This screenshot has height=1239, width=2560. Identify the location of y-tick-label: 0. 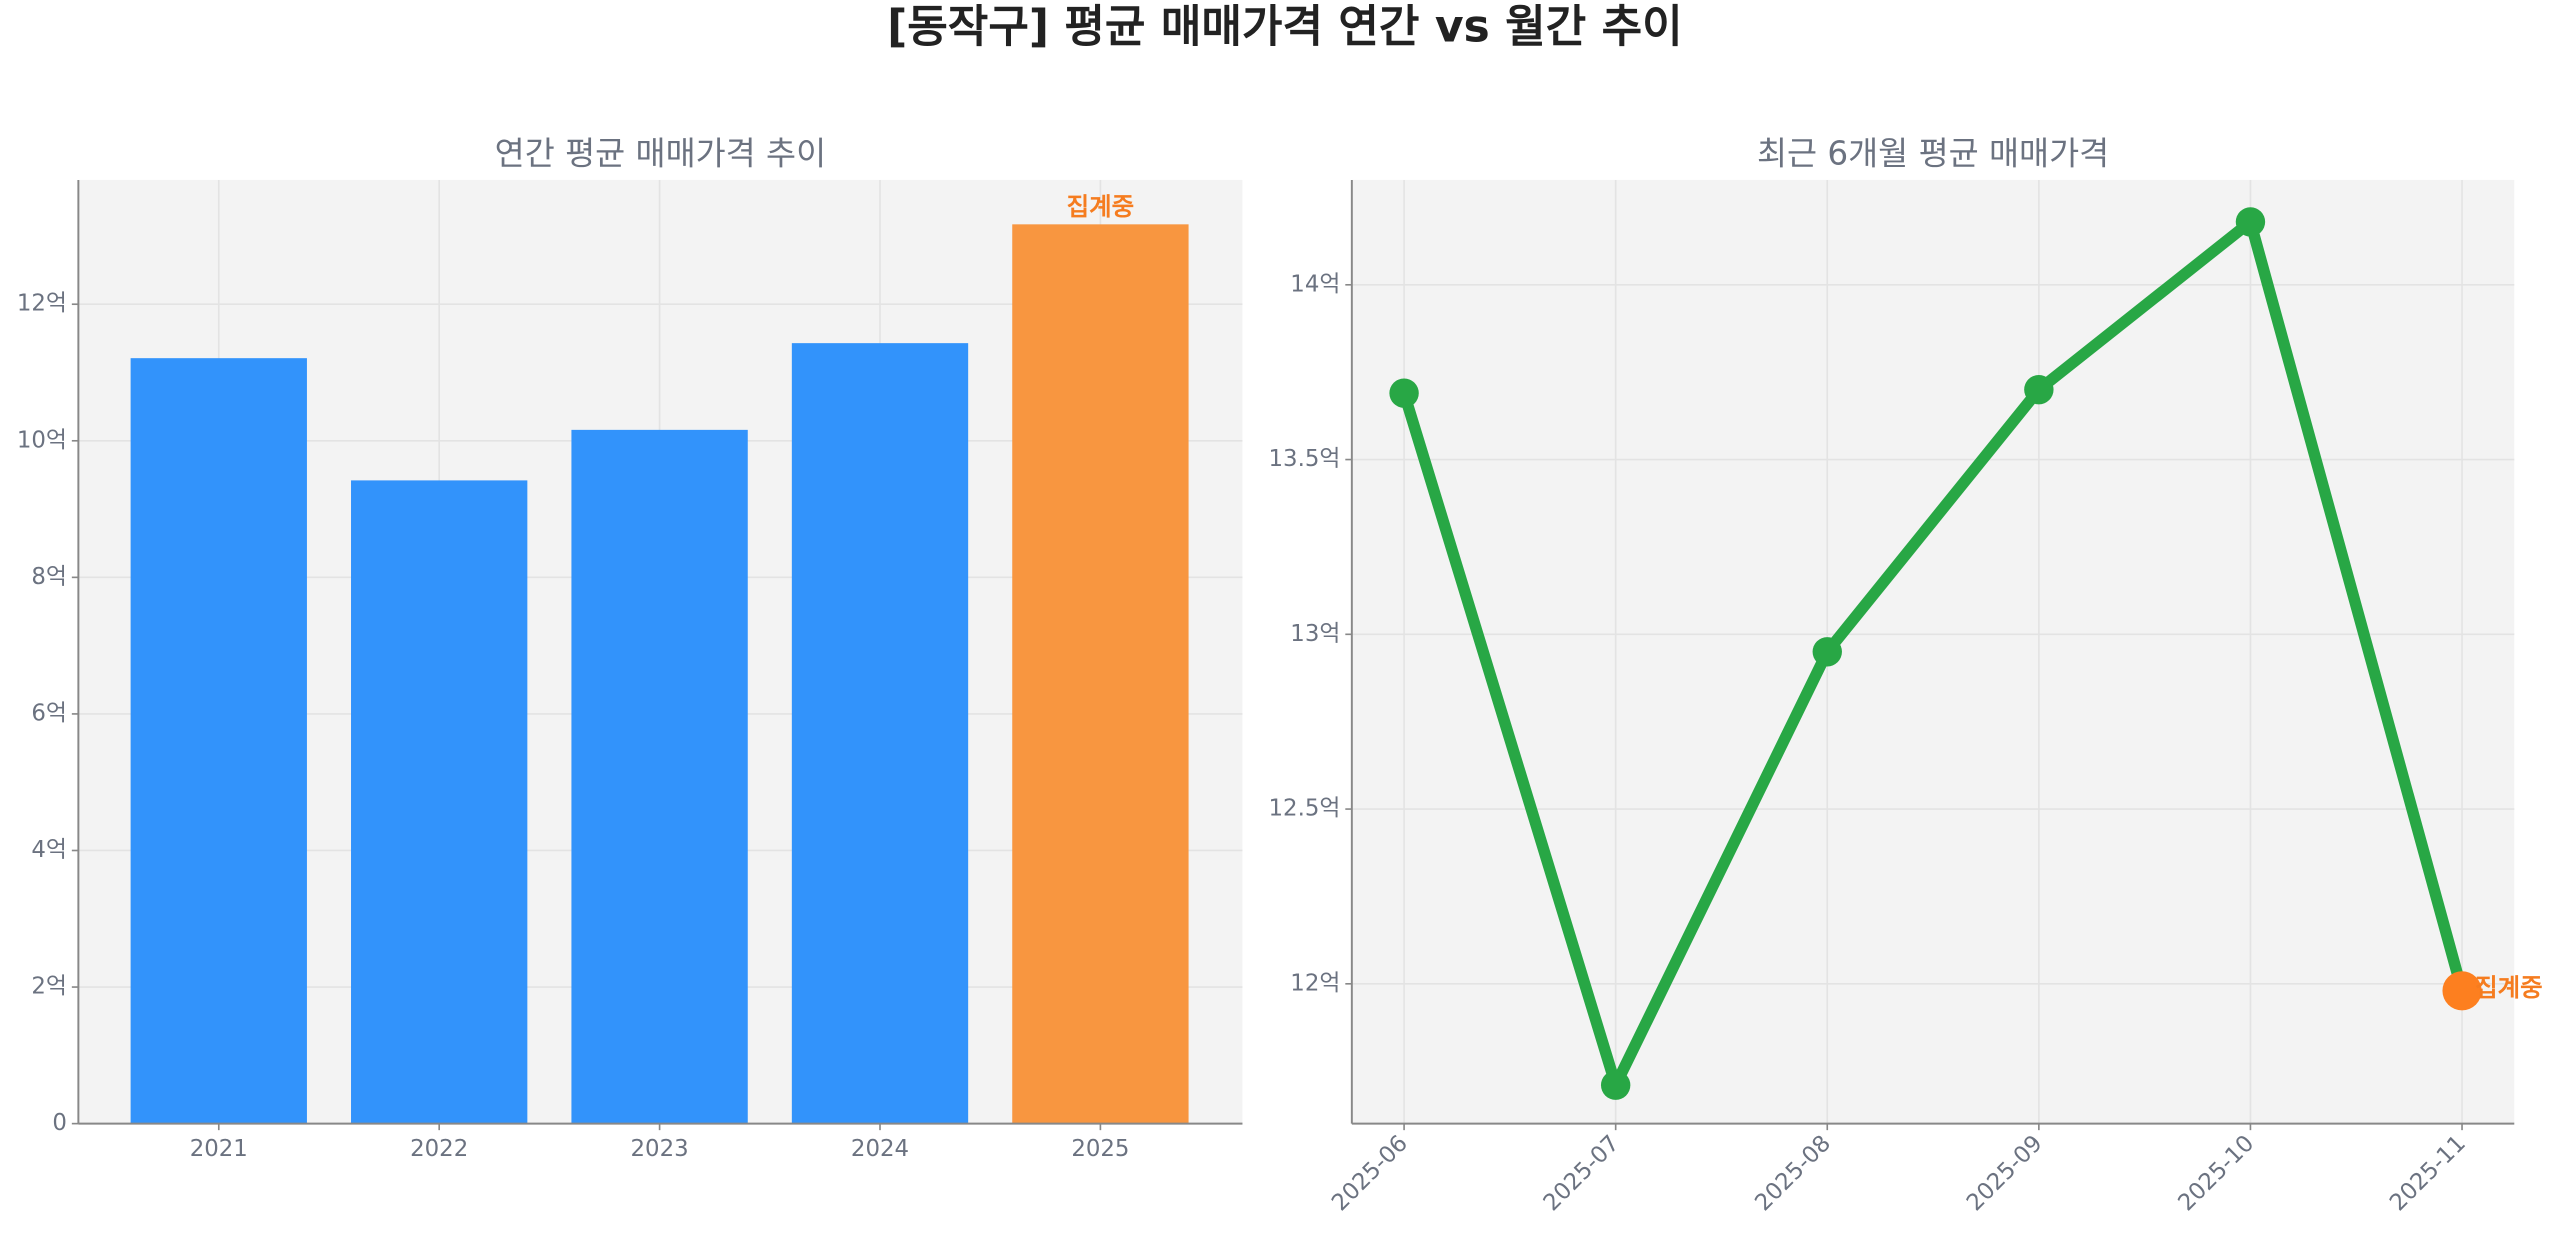
(59, 1123).